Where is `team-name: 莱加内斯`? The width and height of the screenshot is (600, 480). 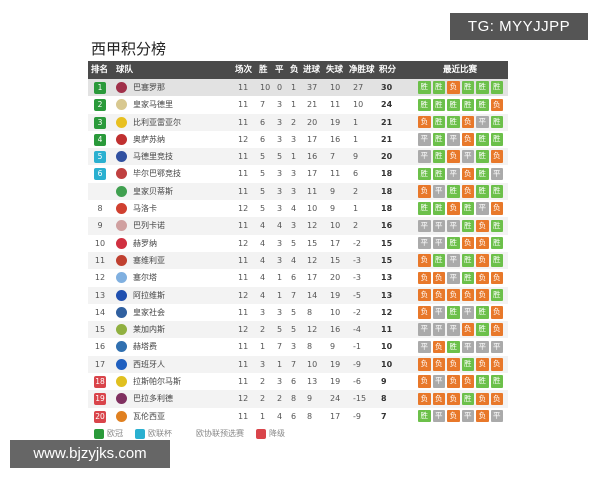
team-name: 莱加内斯 is located at coordinates (149, 330).